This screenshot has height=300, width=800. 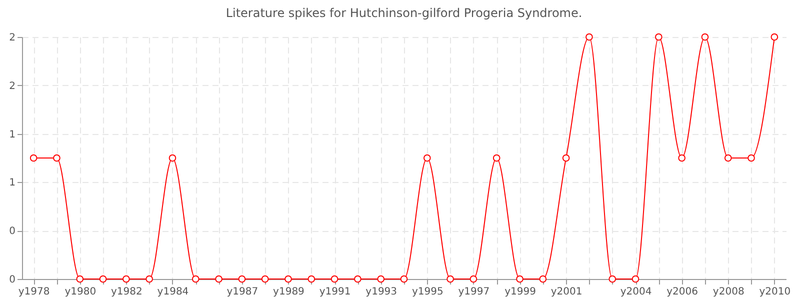 I want to click on x-tick-label: y1982, so click(x=126, y=292).